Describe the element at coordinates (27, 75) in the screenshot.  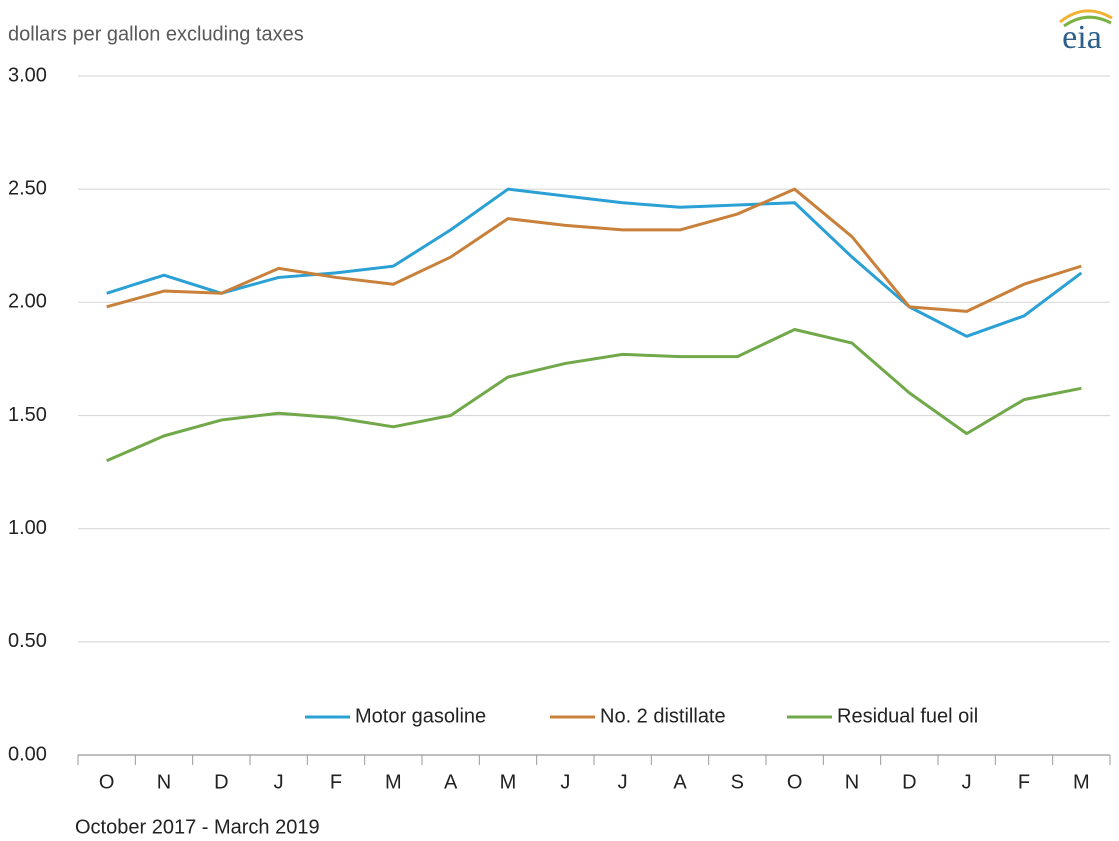
I see `y-tick-label: 3.00` at that location.